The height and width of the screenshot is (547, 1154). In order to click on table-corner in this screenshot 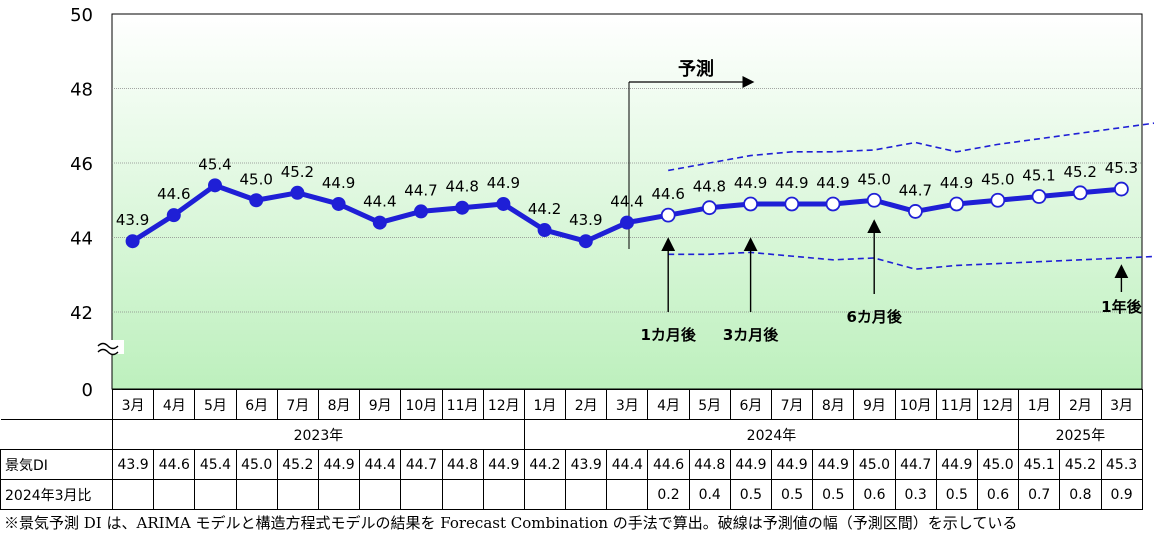, I will do `click(56, 434)`.